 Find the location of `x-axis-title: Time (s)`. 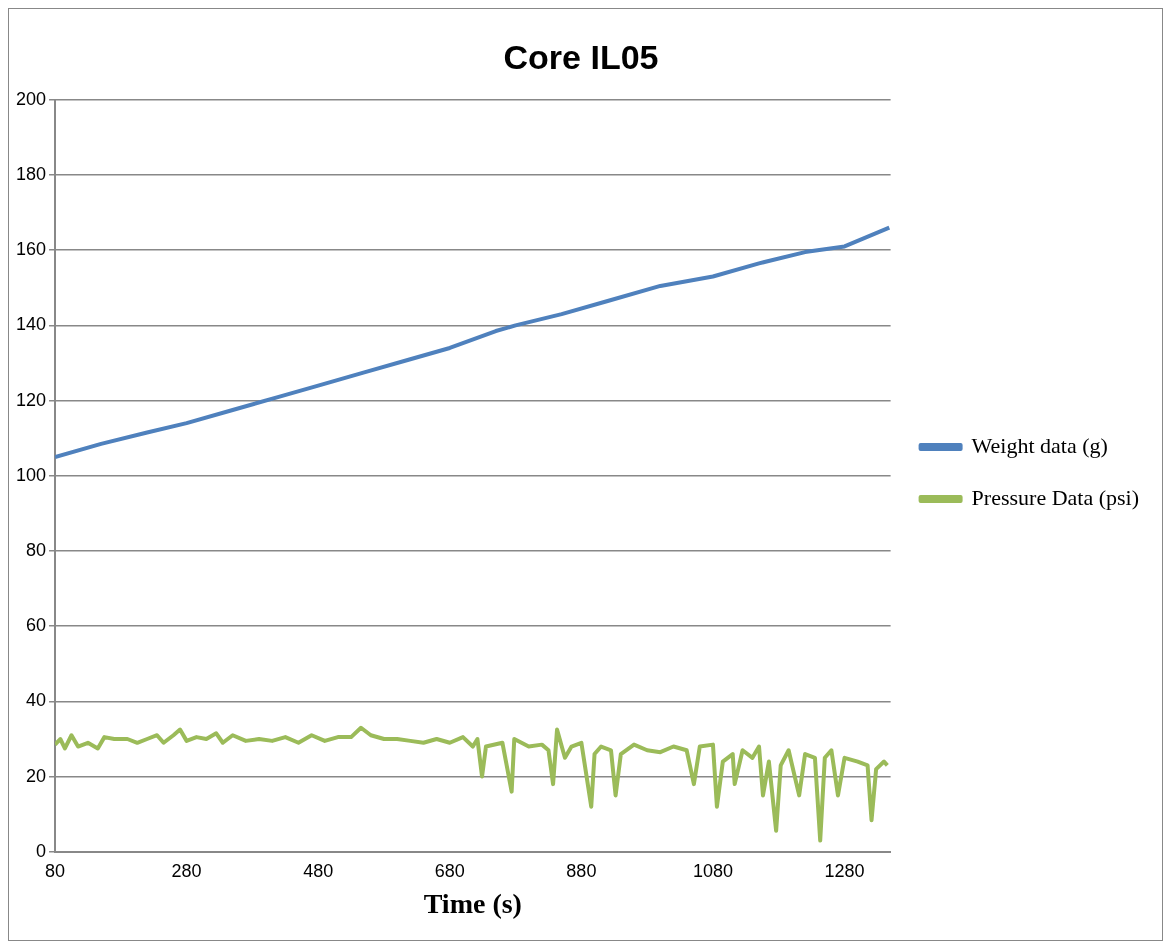

x-axis-title: Time (s) is located at coordinates (472, 904).